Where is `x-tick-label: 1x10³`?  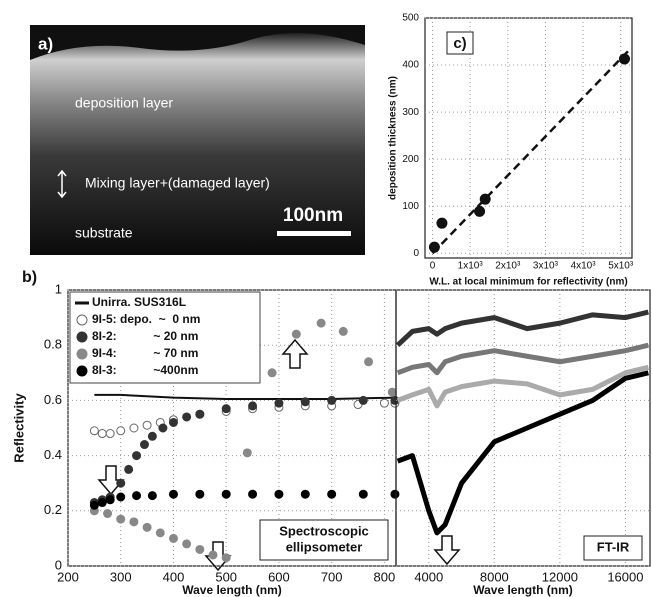 x-tick-label: 1x10³ is located at coordinates (471, 266).